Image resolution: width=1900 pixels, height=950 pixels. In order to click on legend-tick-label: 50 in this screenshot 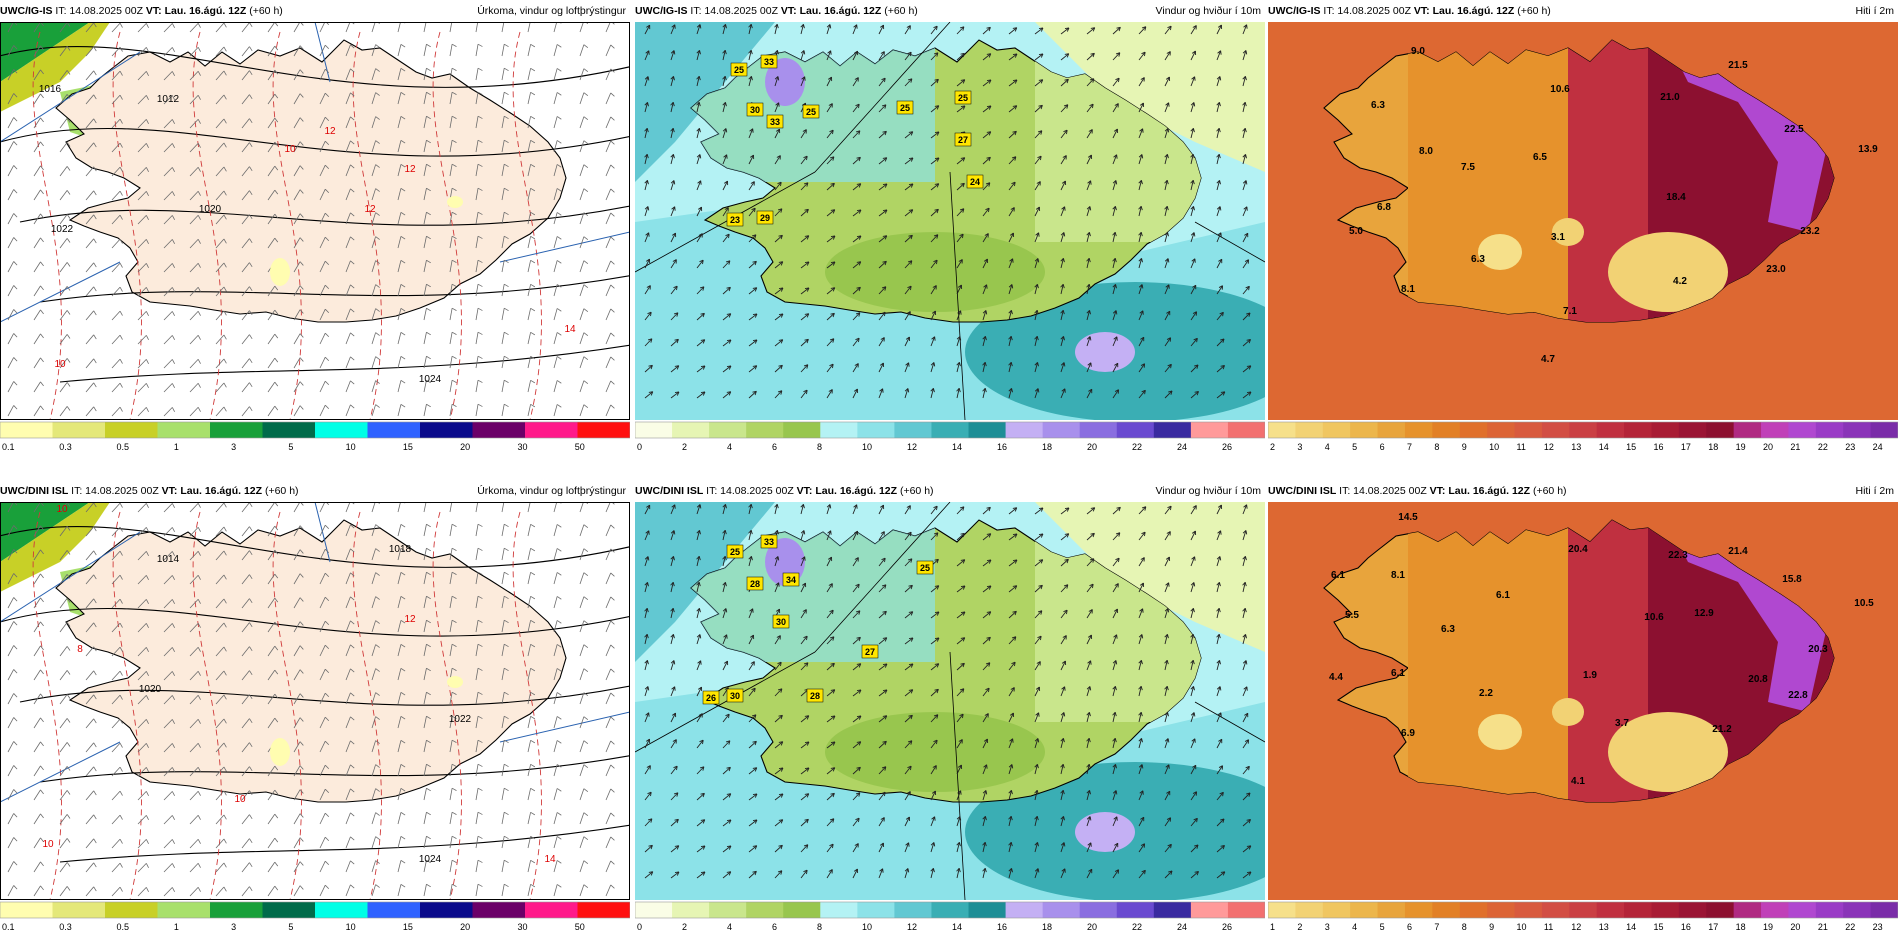, I will do `click(580, 447)`.